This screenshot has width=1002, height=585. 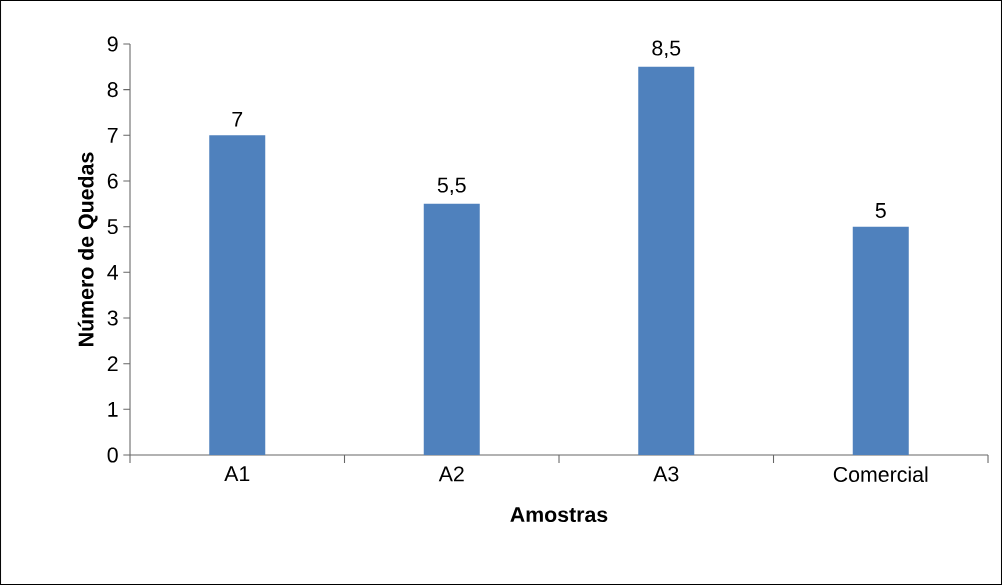 I want to click on y-tick-label: 3, so click(x=112, y=318).